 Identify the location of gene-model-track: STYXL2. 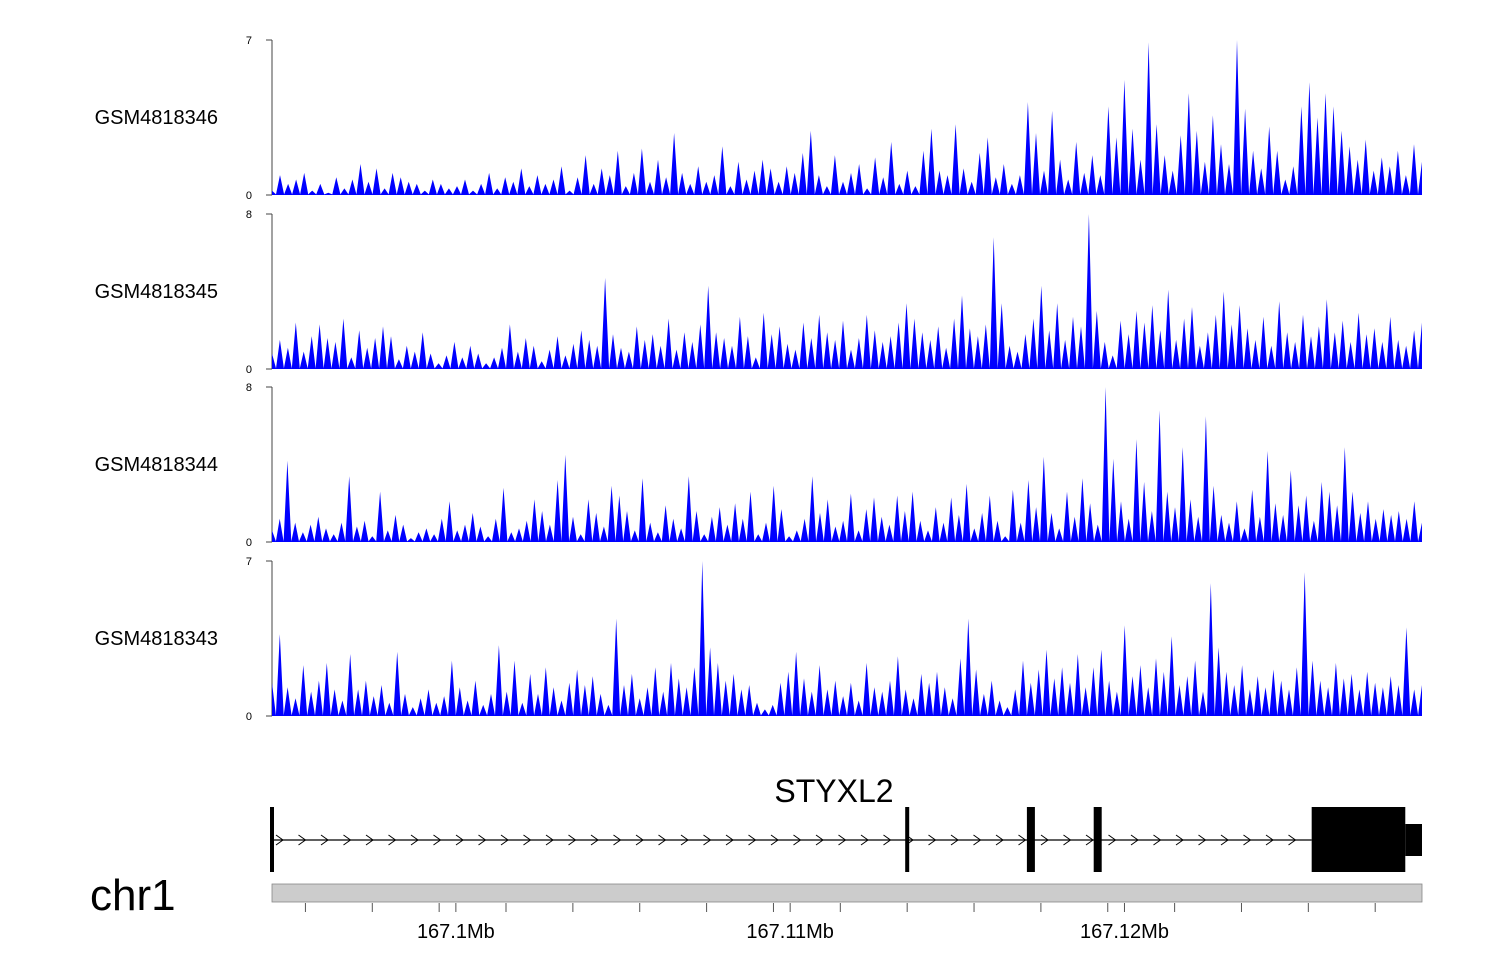
(846, 822).